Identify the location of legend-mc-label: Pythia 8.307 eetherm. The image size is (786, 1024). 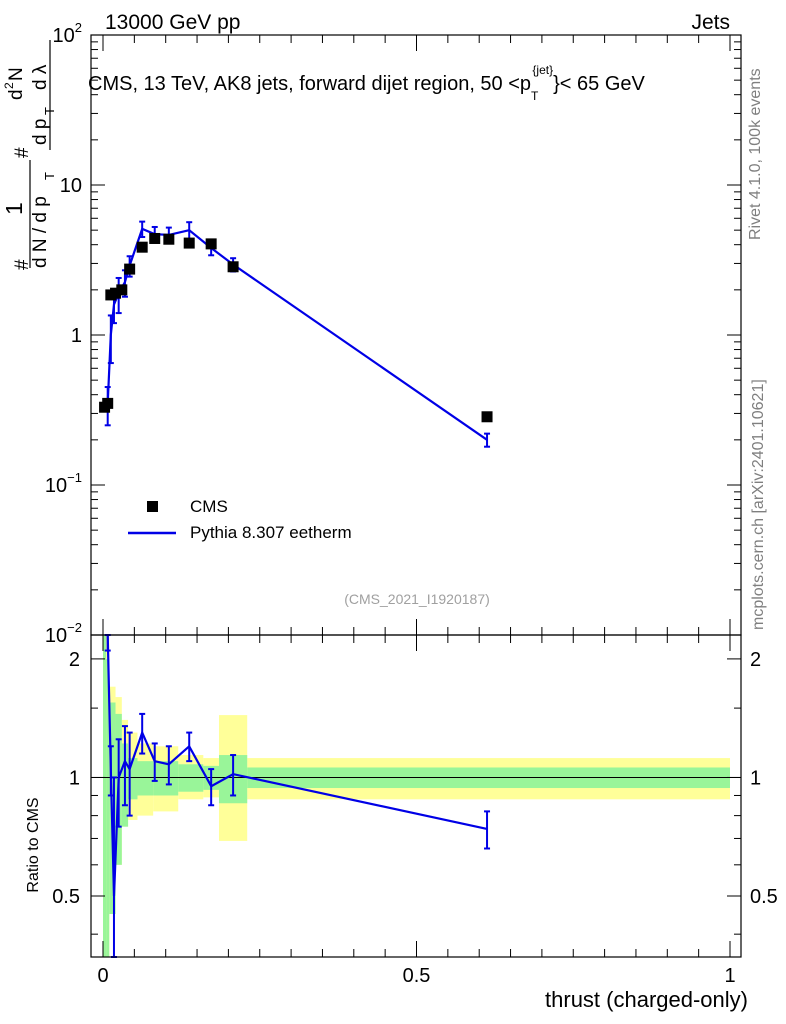
(271, 532).